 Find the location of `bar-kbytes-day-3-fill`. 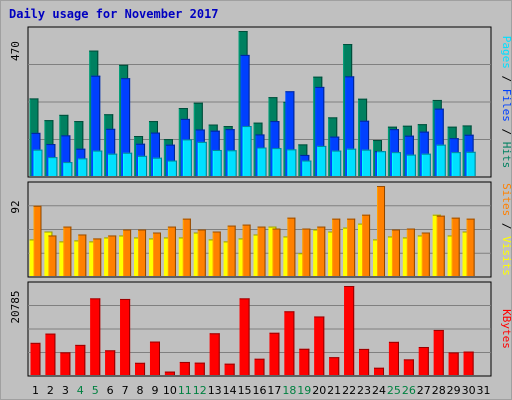

bar-kbytes-day-3-fill is located at coordinates (65, 363).